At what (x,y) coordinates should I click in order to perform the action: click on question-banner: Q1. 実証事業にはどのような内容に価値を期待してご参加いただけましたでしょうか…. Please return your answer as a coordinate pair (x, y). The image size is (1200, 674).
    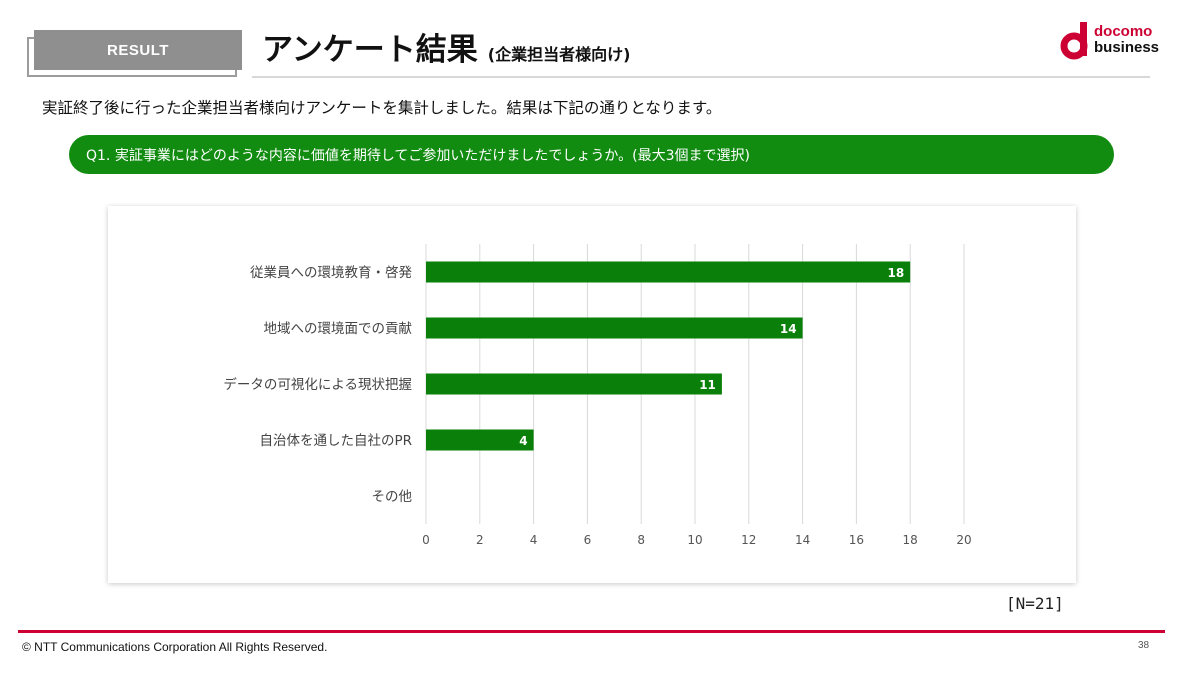
    Looking at the image, I should click on (591, 154).